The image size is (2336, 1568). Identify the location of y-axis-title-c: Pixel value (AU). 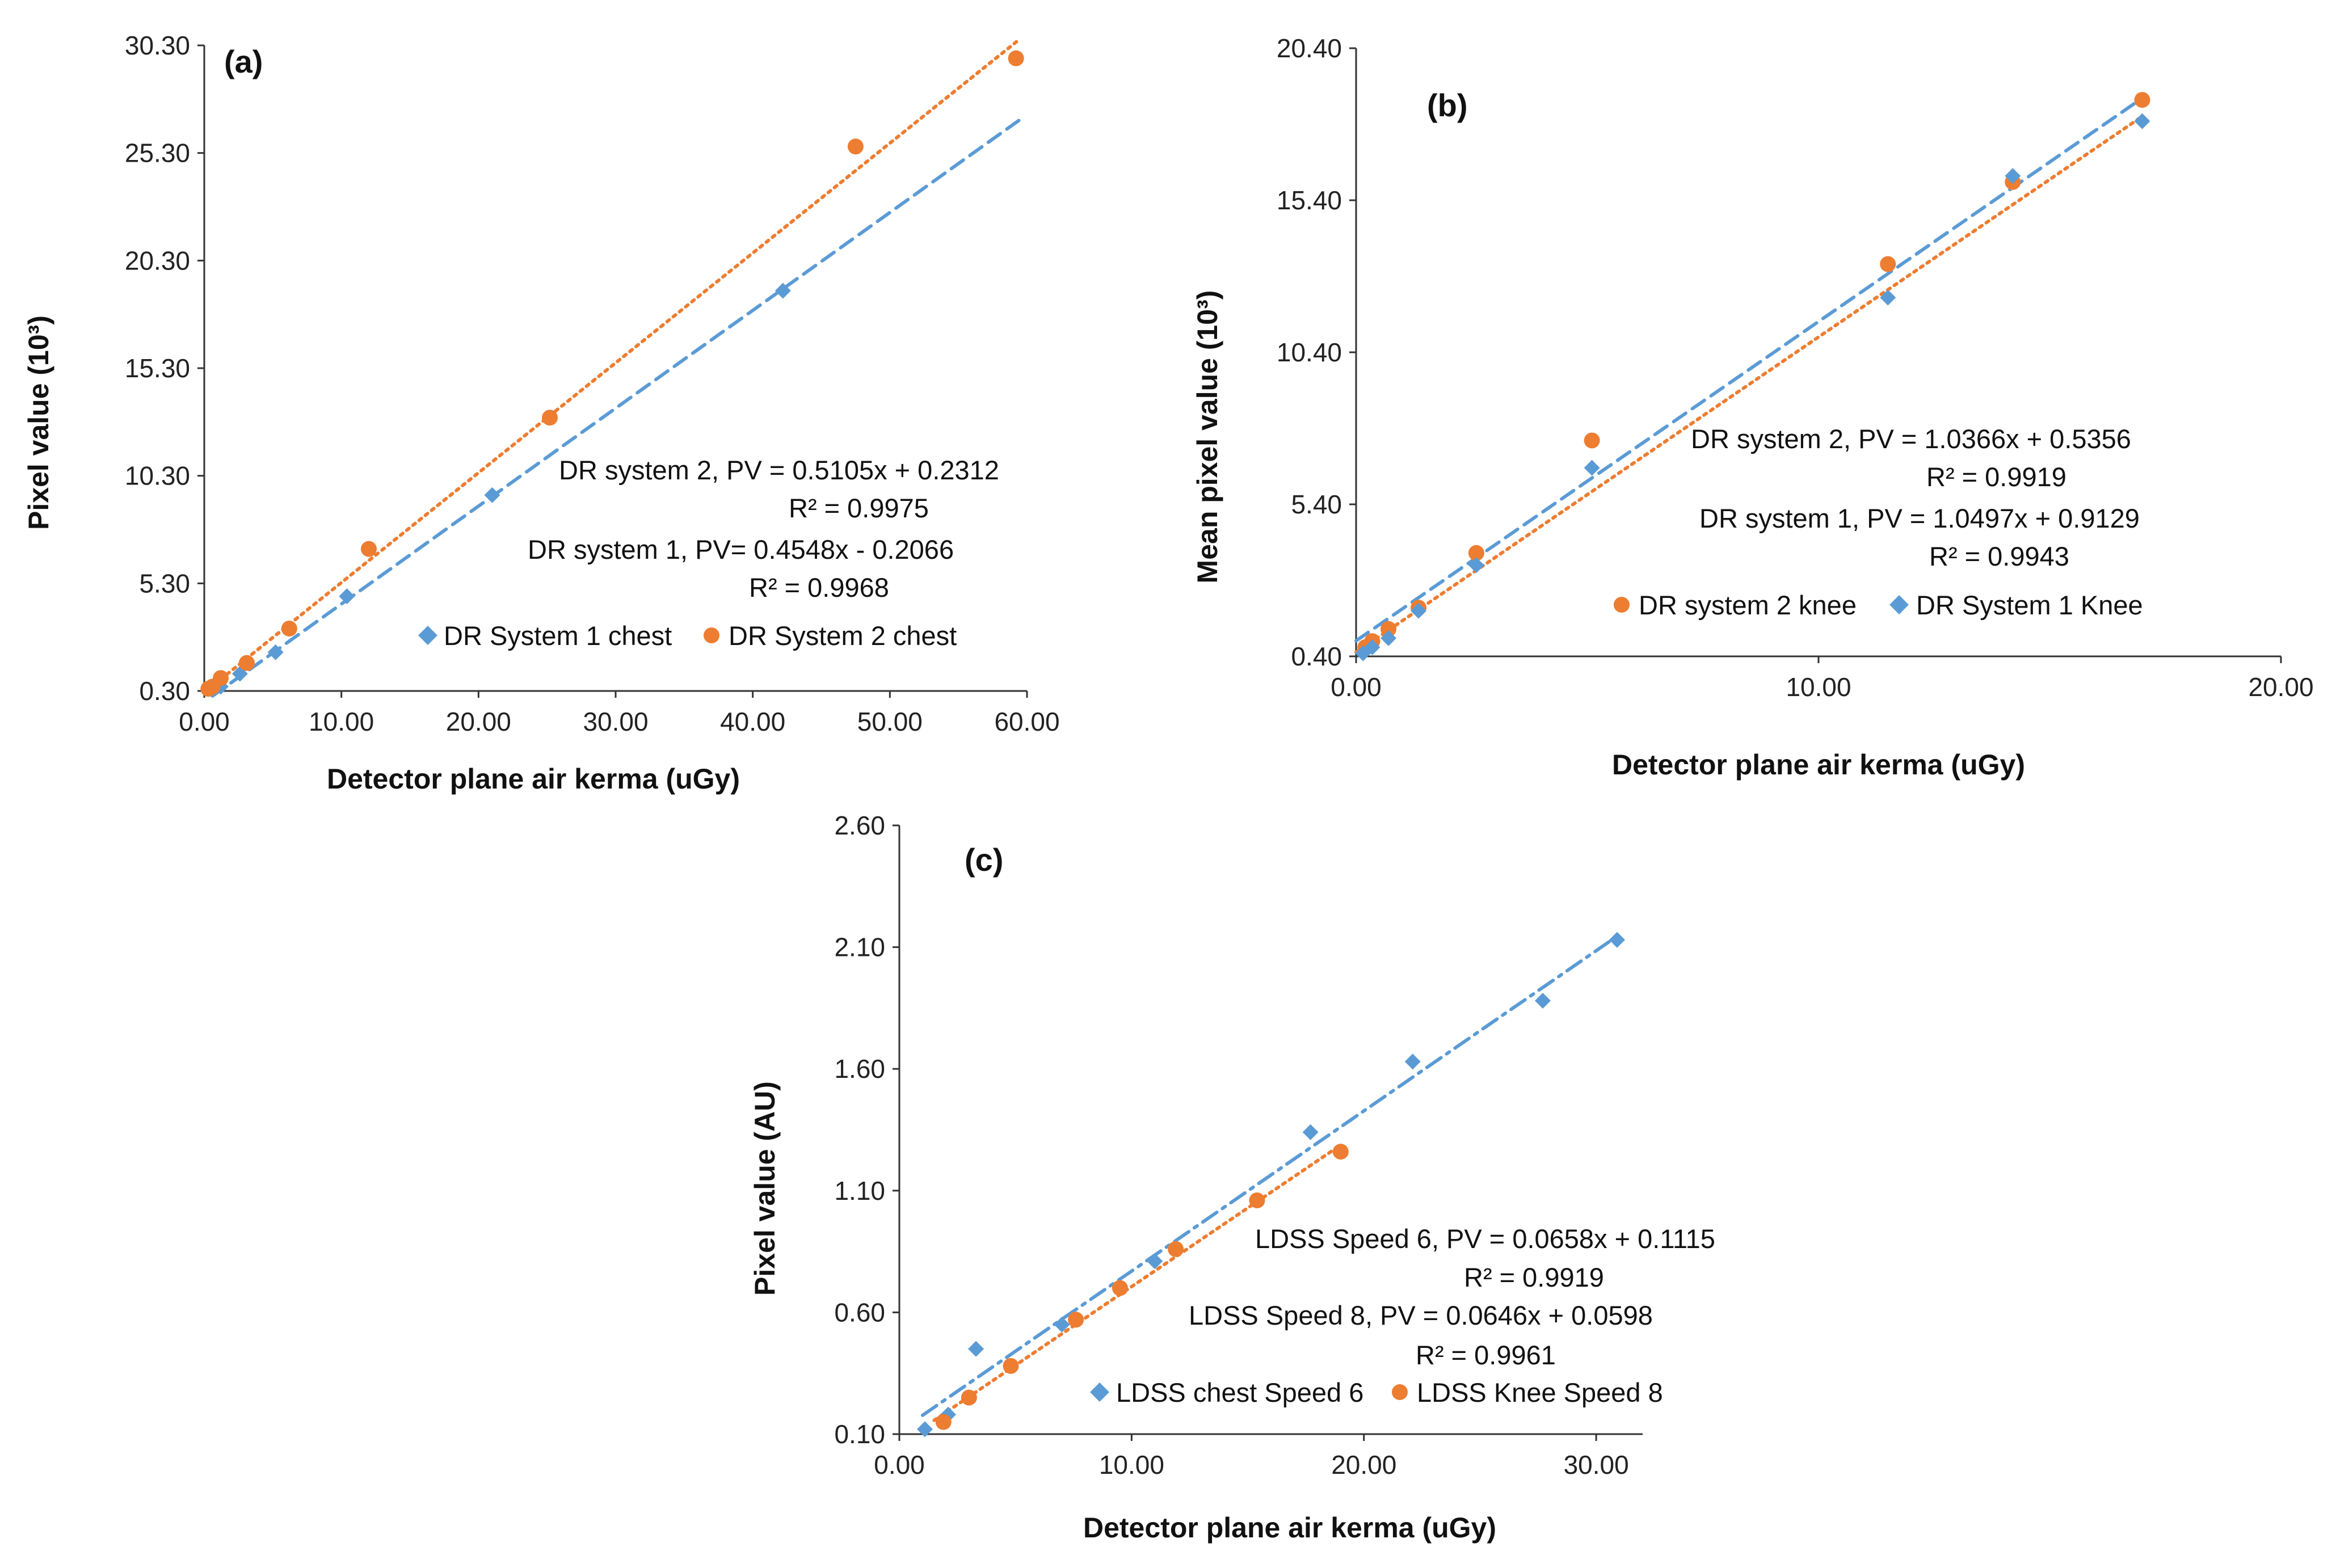
(765, 1188).